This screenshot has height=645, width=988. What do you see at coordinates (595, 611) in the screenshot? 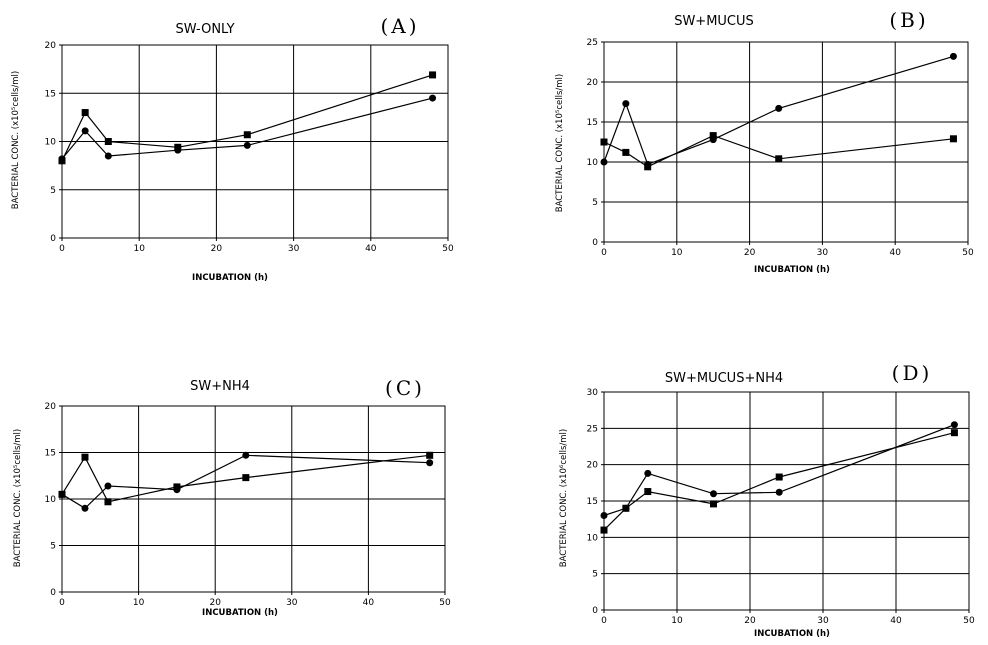
I see `chart-d-y-tick-label: 0` at bounding box center [595, 611].